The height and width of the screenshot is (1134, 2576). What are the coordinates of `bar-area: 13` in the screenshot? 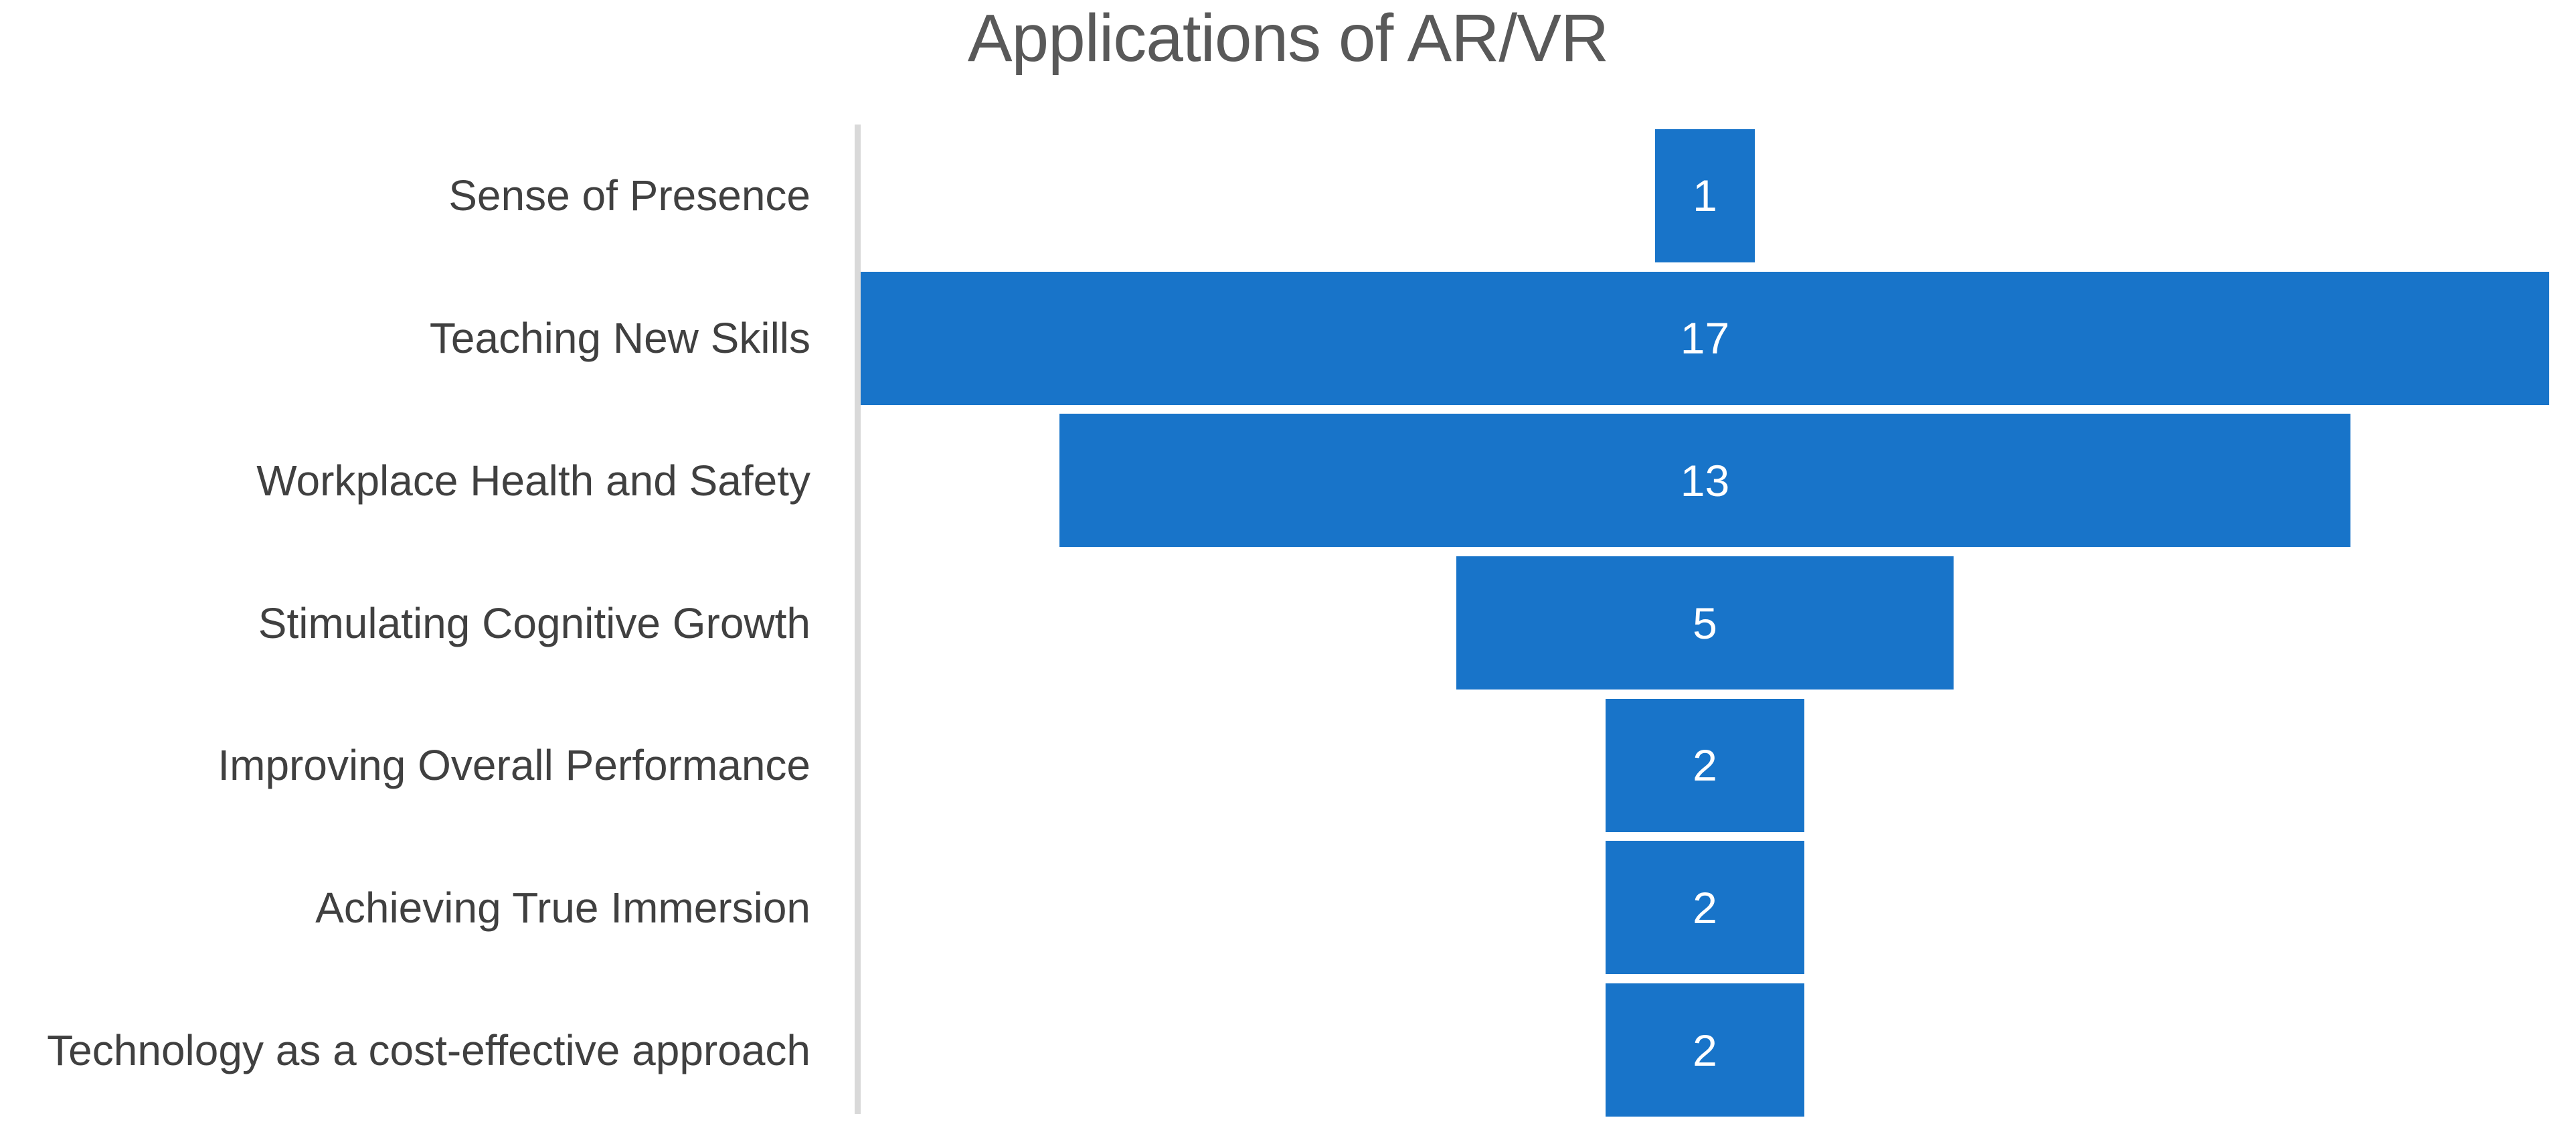 It's located at (1705, 480).